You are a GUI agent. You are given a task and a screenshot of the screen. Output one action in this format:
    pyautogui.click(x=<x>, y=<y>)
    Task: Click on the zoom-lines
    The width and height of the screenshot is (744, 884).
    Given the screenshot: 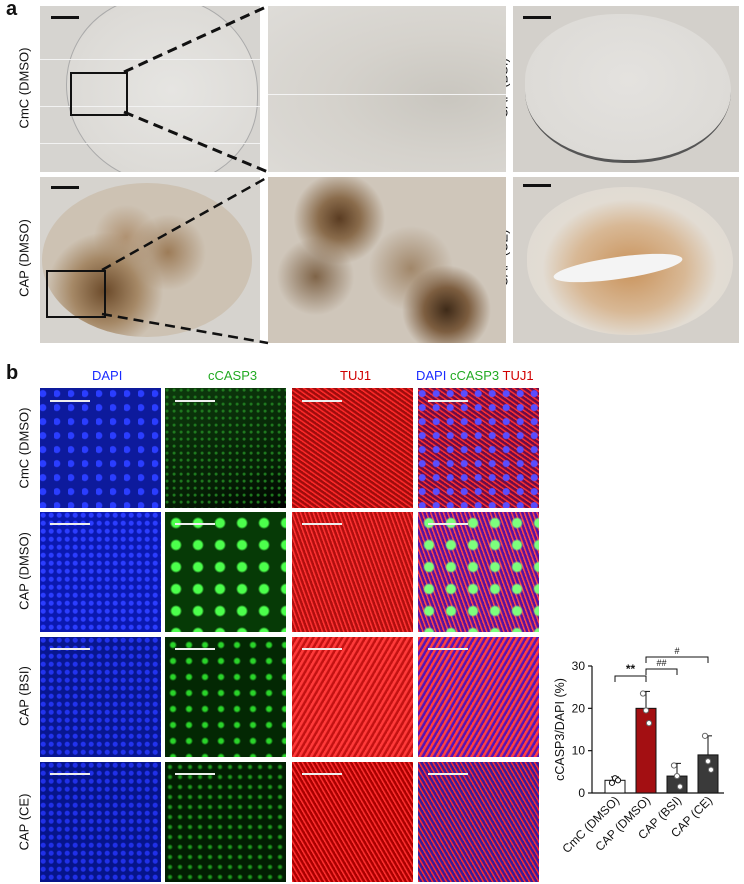 What is the action you would take?
    pyautogui.click(x=185, y=174)
    